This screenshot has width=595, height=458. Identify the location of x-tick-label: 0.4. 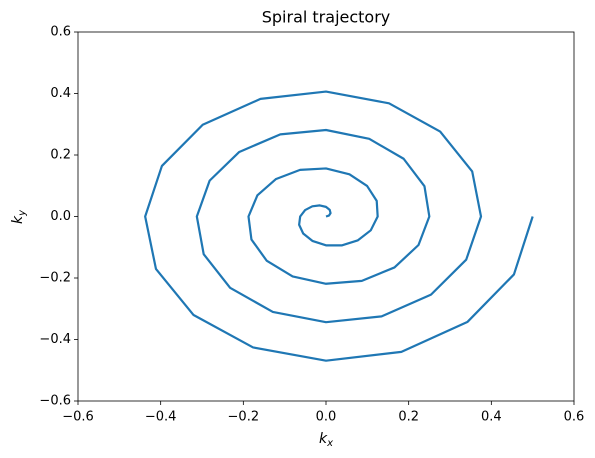
(491, 417).